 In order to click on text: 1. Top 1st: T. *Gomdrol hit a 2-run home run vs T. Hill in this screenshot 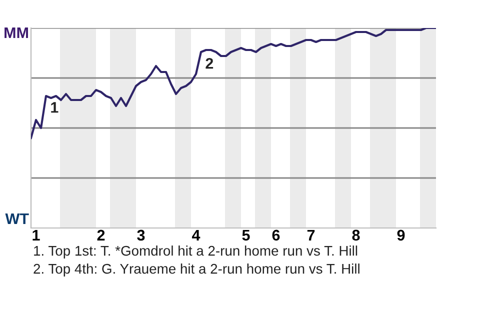, I will do `click(196, 252)`.